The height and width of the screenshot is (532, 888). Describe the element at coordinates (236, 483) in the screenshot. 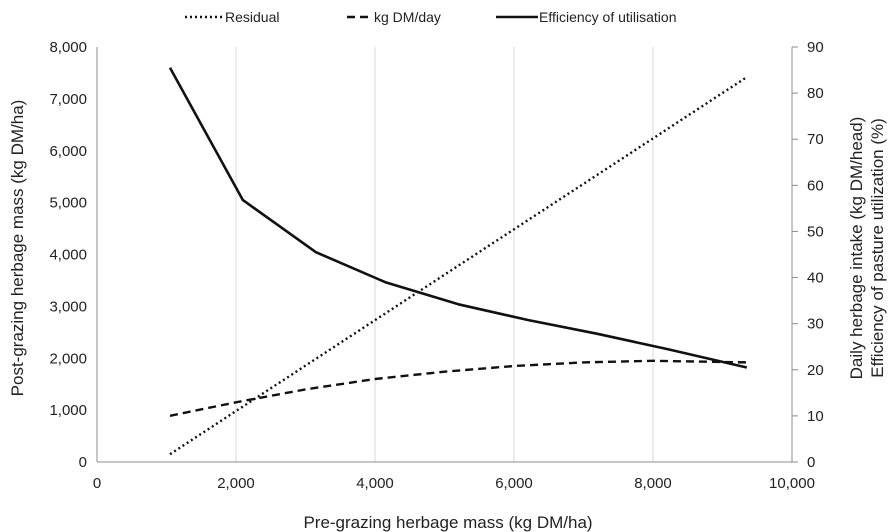

I see `x-tick-label: 2,000` at that location.